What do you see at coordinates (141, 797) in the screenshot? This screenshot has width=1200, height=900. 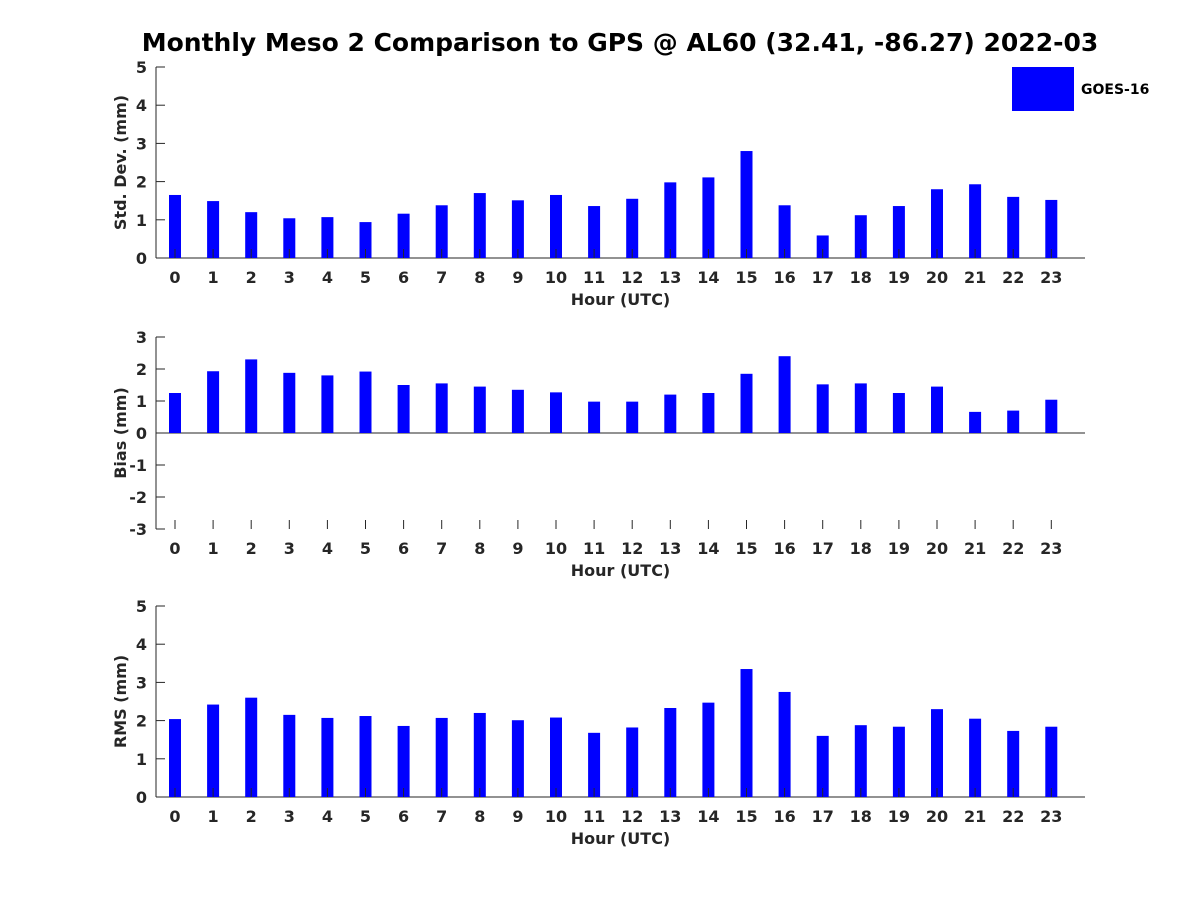 I see `rms-y-tick-label: 0` at bounding box center [141, 797].